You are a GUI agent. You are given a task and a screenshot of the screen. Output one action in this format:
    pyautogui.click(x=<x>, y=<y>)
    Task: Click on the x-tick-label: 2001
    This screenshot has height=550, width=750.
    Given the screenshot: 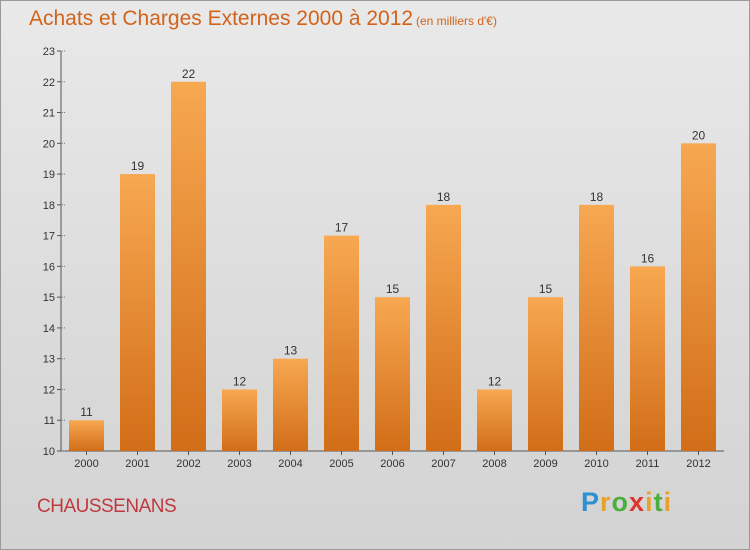 What is the action you would take?
    pyautogui.click(x=137, y=464)
    